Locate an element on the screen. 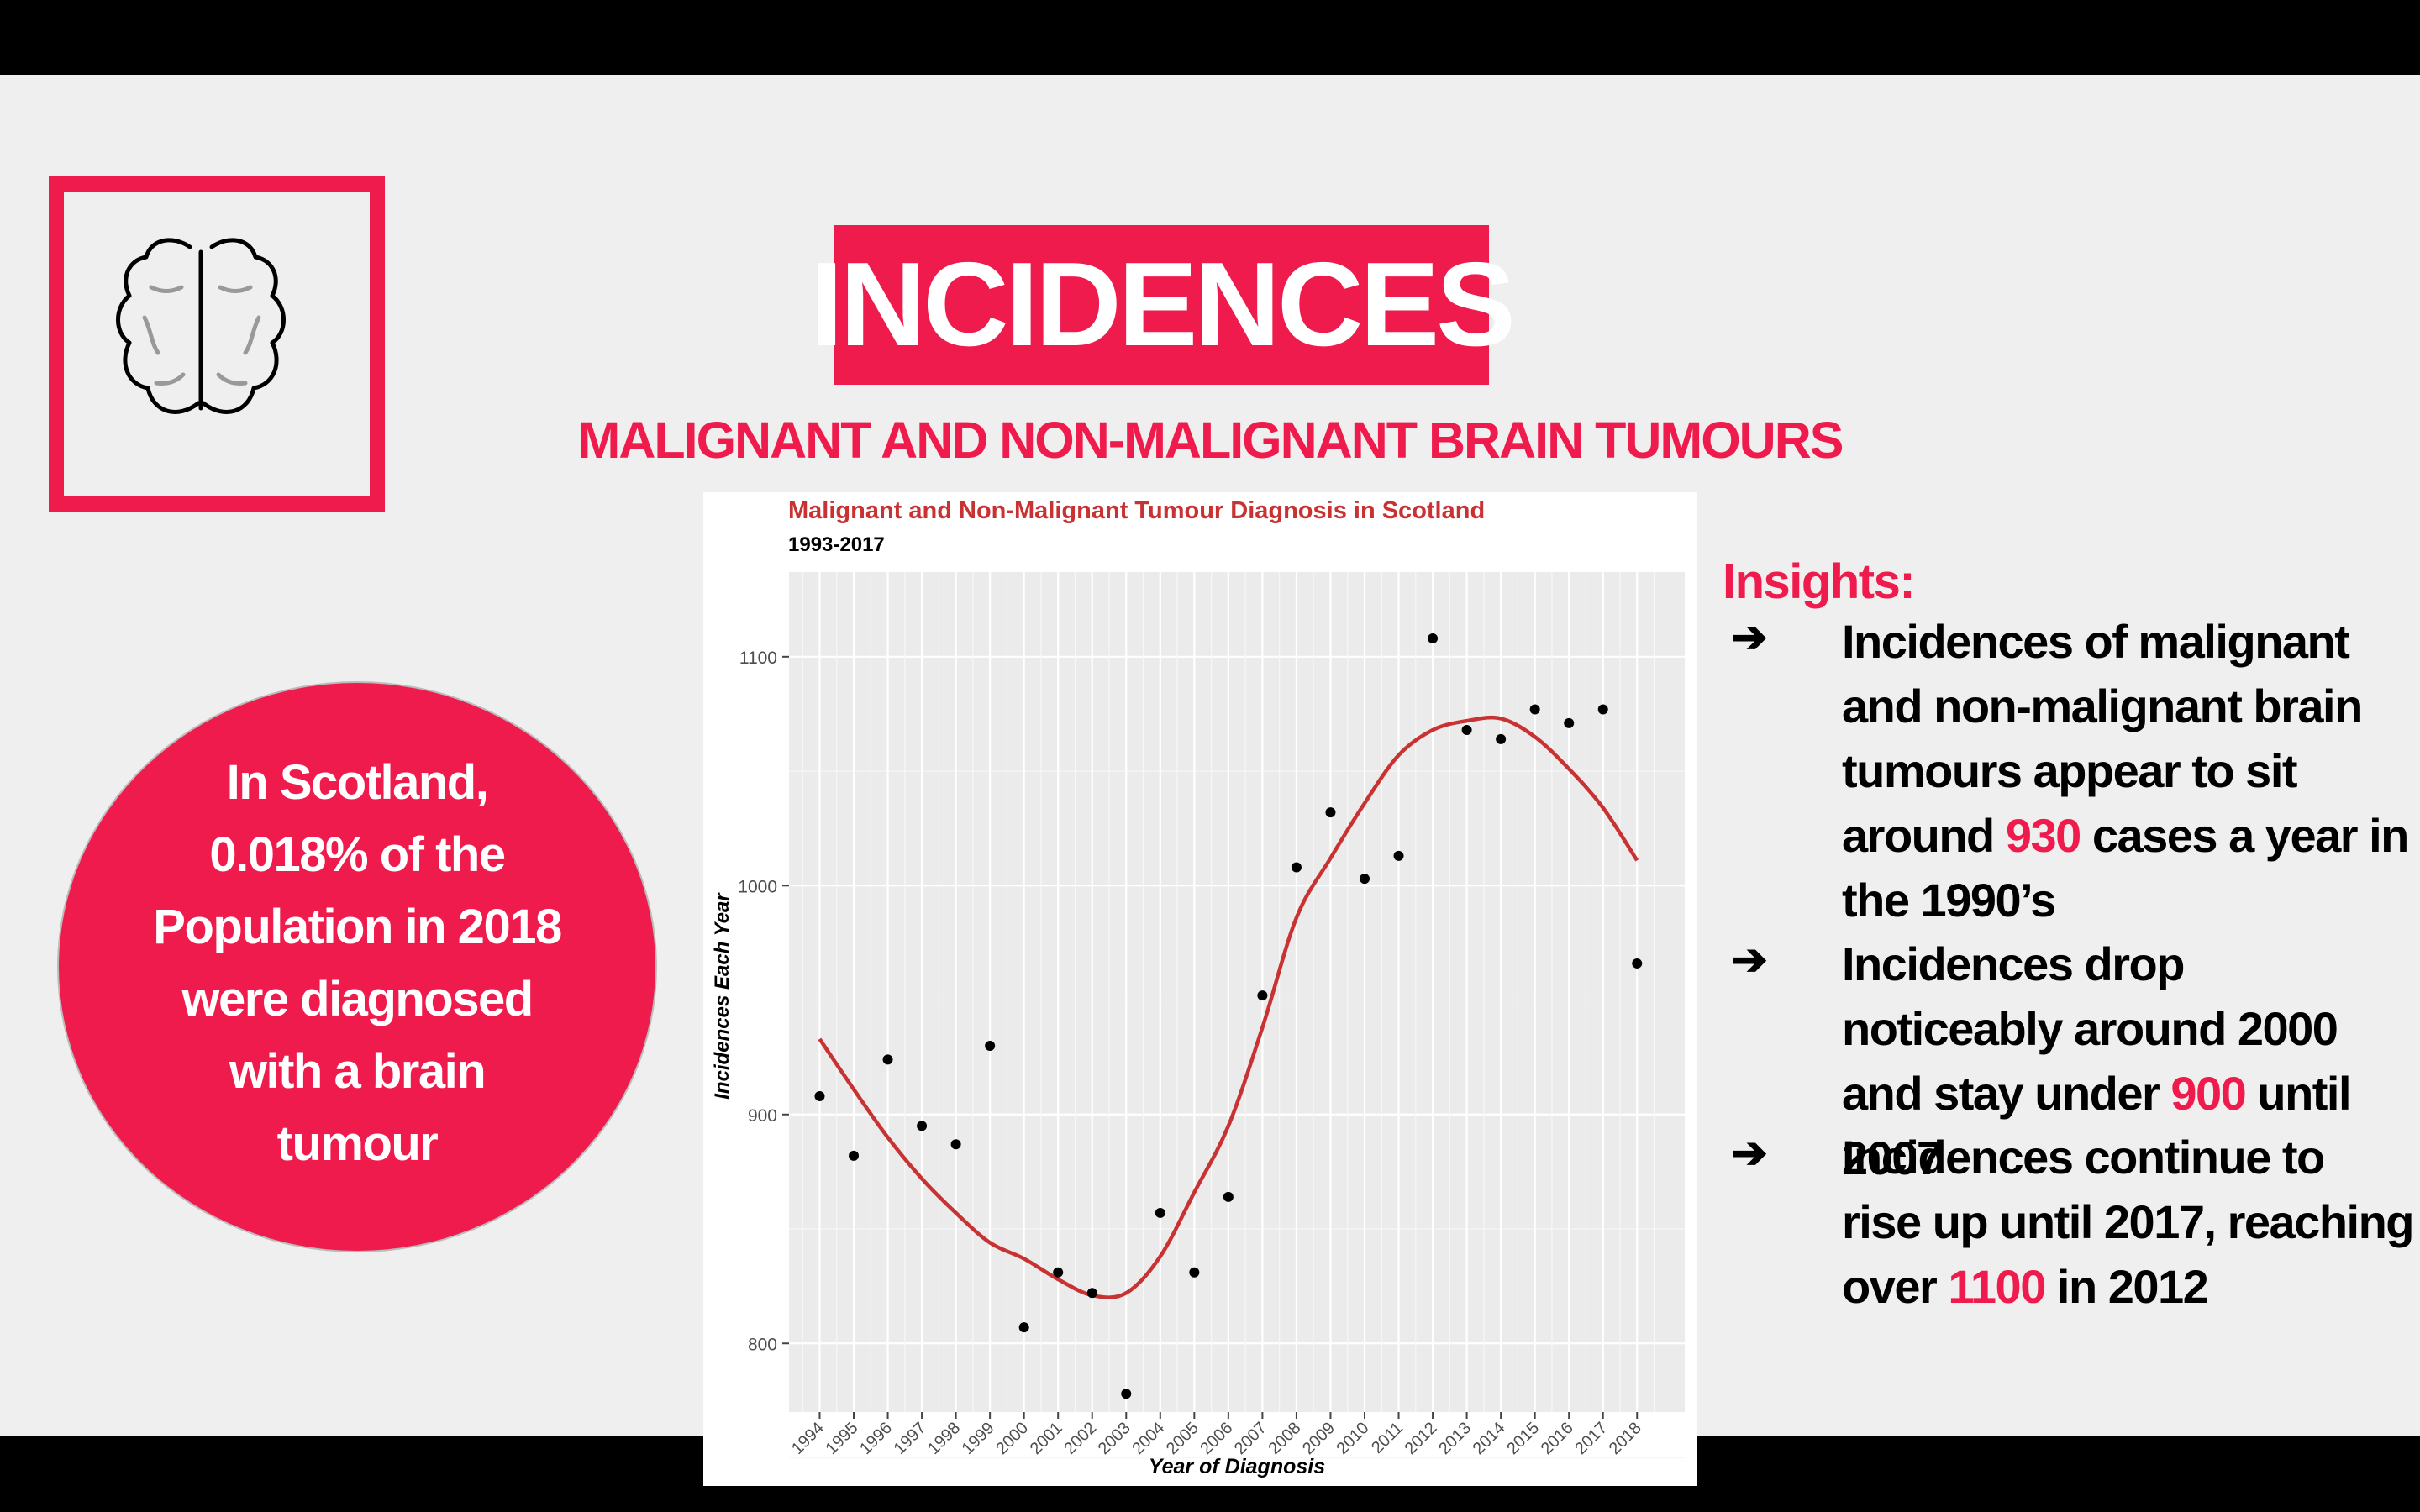 This screenshot has width=2420, height=1512. logo-frame is located at coordinates (217, 344).